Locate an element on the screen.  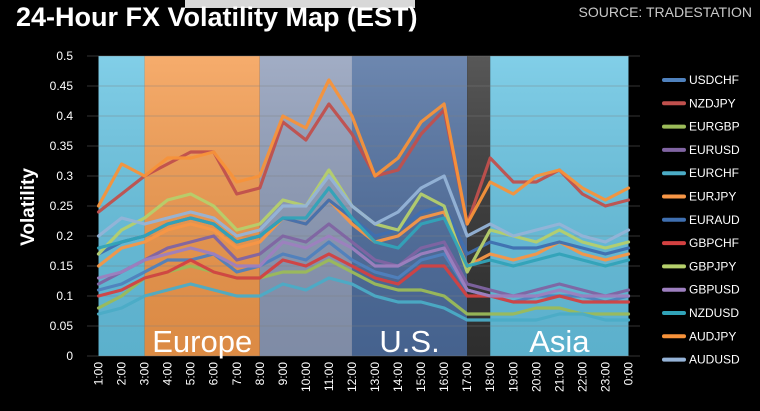
y-axis-label: Volatility is located at coordinates (28, 207).